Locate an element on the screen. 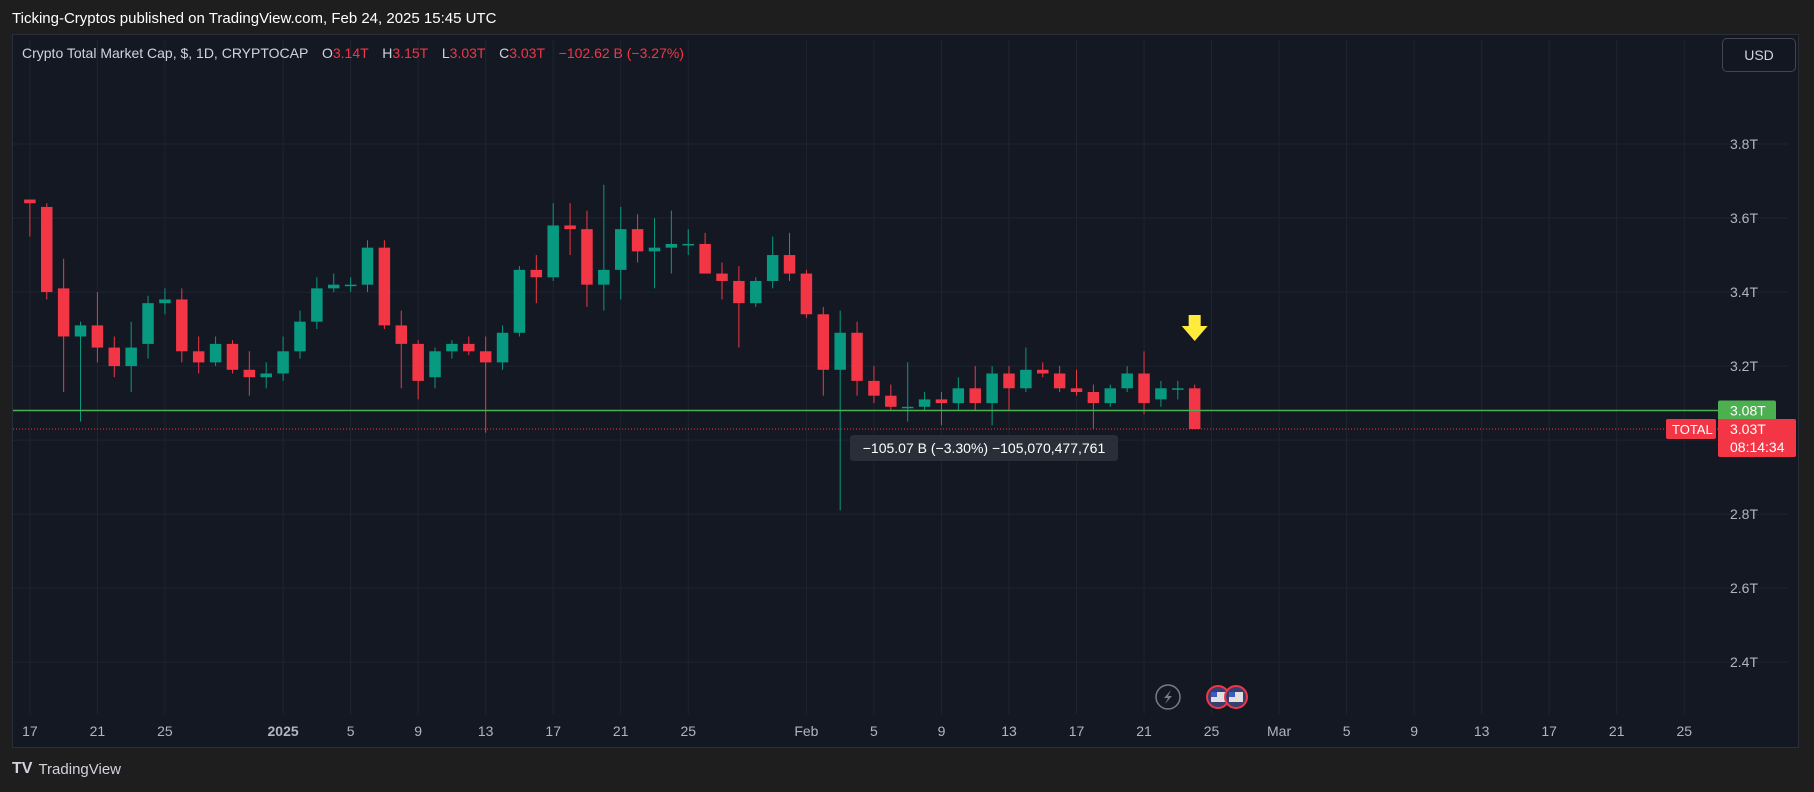 The width and height of the screenshot is (1814, 792). x-tick-label: 13 is located at coordinates (1009, 731).